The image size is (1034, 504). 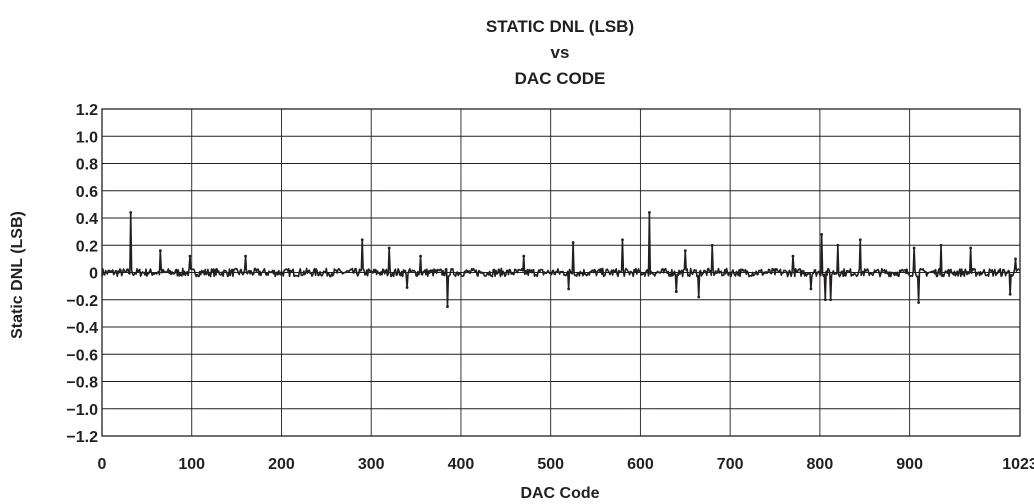 I want to click on y-tick-label: 0.4, so click(x=87, y=219).